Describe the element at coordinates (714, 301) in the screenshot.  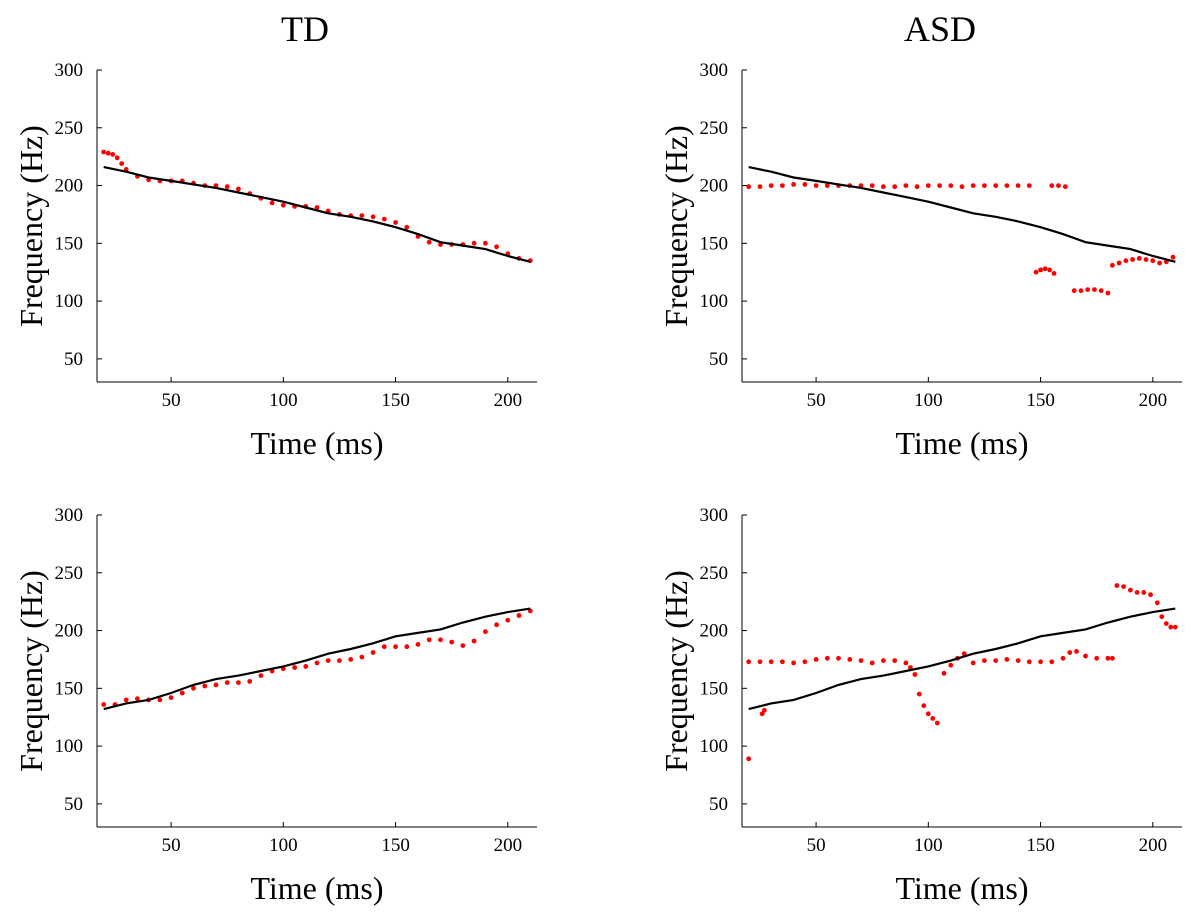
I see `y-tick-label: 100` at that location.